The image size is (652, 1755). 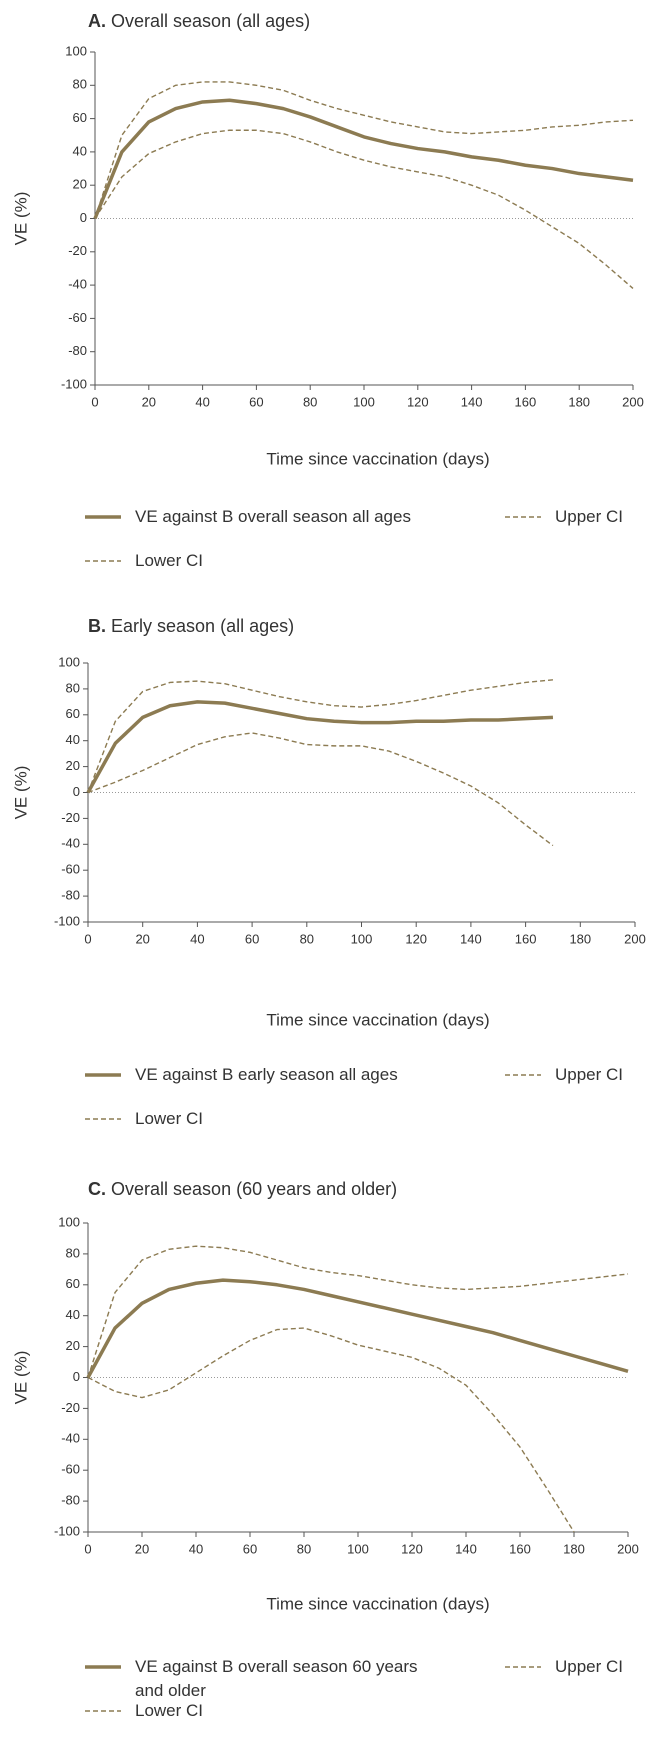 I want to click on panel-label: B., so click(x=97, y=626).